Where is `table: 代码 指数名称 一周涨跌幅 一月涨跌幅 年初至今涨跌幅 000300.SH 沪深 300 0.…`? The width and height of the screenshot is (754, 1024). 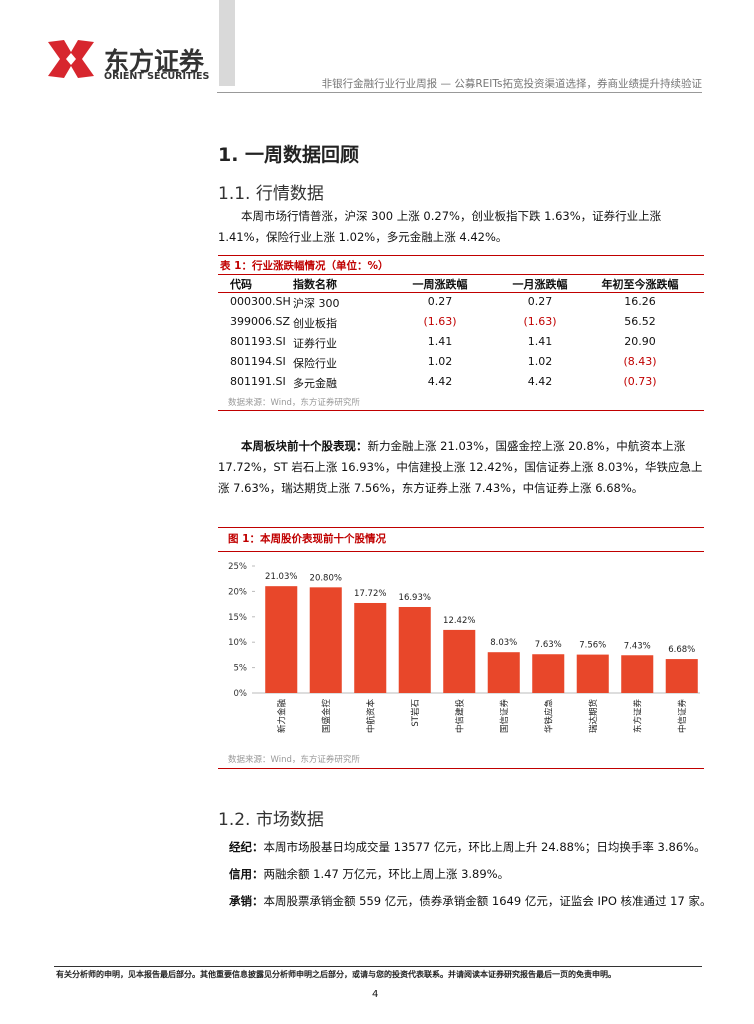 table: 代码 指数名称 一周涨跌幅 一月涨跌幅 年初至今涨跌幅 000300.SH 沪深 300 0.… is located at coordinates (461, 334).